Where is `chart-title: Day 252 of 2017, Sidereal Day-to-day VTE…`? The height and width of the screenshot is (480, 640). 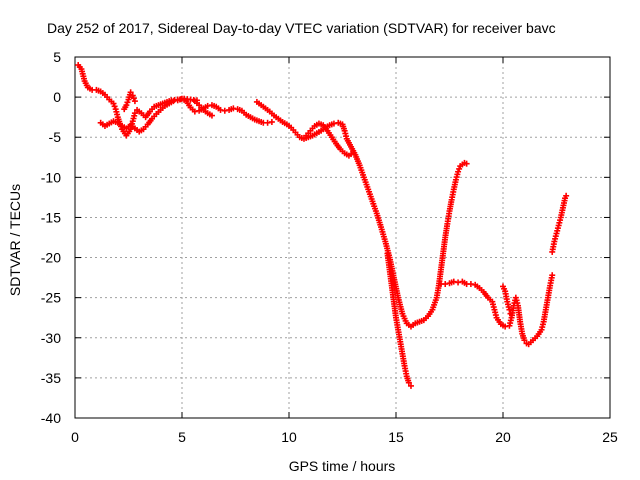
chart-title: Day 252 of 2017, Sidereal Day-to-day VTE… is located at coordinates (301, 28).